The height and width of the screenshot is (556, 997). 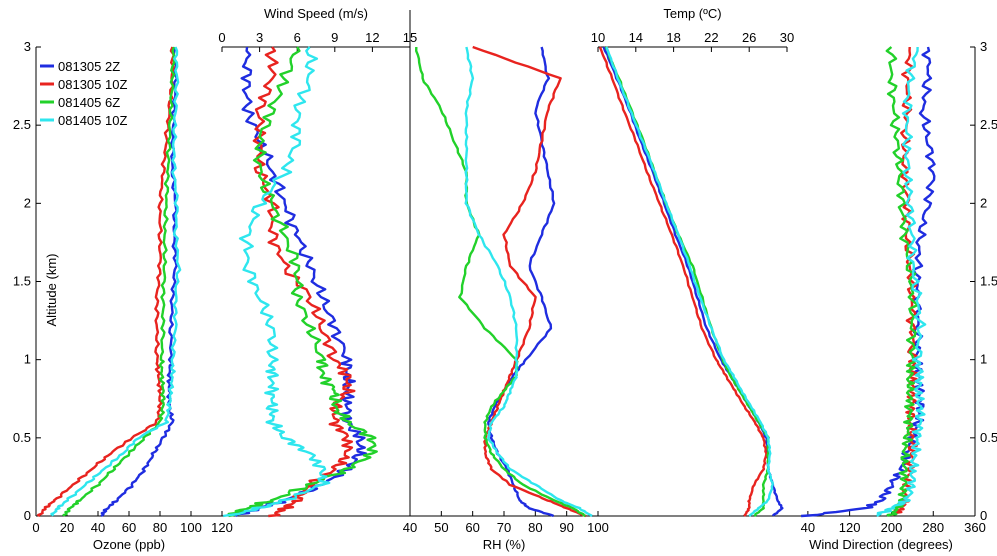 What do you see at coordinates (472, 527) in the screenshot?
I see `rh-tick-label: 60` at bounding box center [472, 527].